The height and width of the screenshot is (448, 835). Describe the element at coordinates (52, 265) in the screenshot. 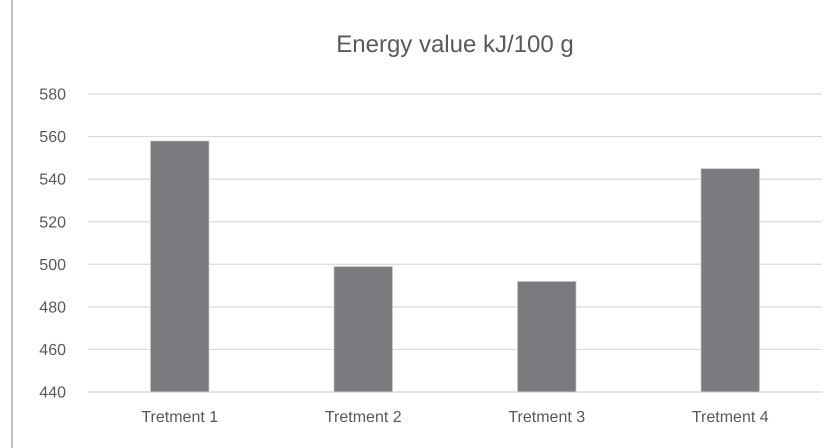

I see `y-tick-label: 500` at that location.